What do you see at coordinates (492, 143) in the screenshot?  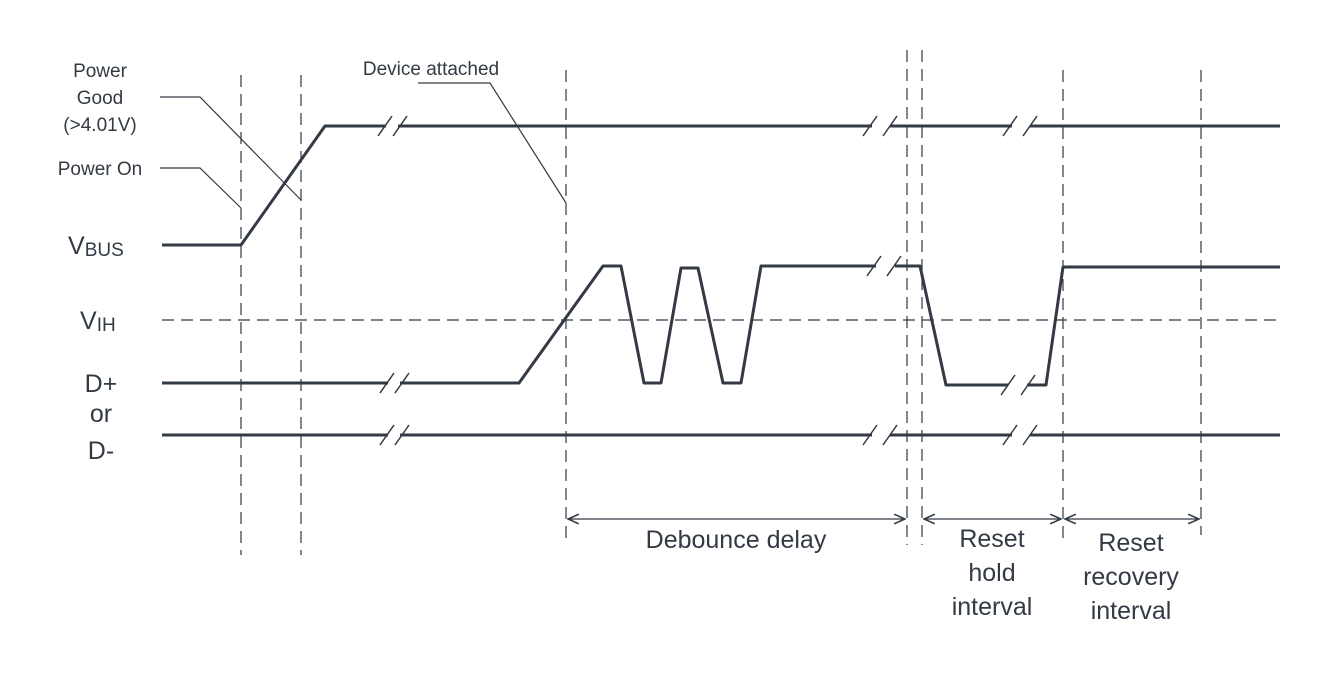 I see `device-attached-leader` at bounding box center [492, 143].